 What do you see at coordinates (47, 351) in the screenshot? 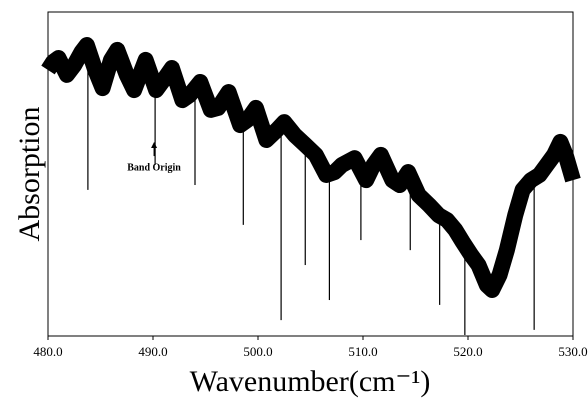
I see `x-tick-label: 480.0` at bounding box center [47, 351].